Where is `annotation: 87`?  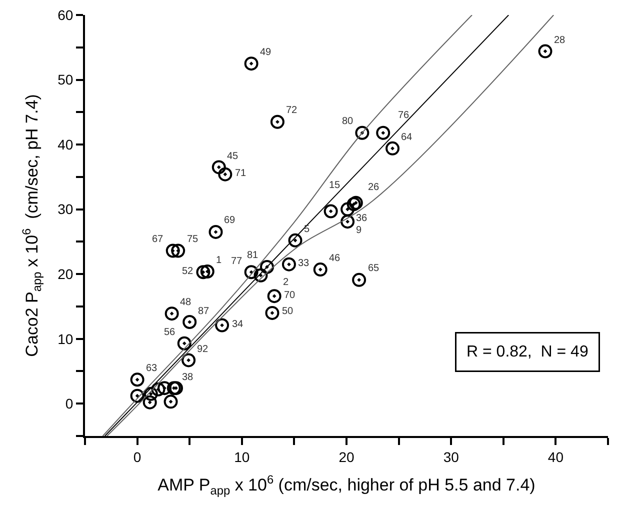 annotation: 87 is located at coordinates (204, 311).